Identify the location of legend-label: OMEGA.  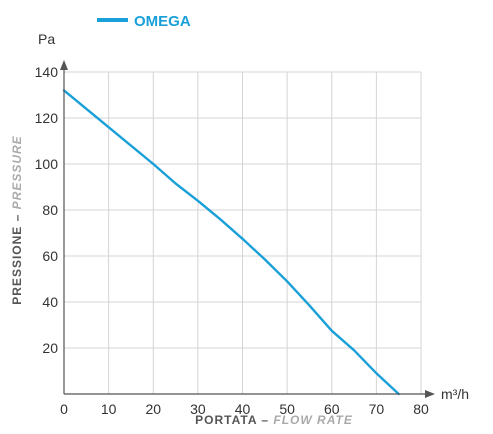
(162, 21).